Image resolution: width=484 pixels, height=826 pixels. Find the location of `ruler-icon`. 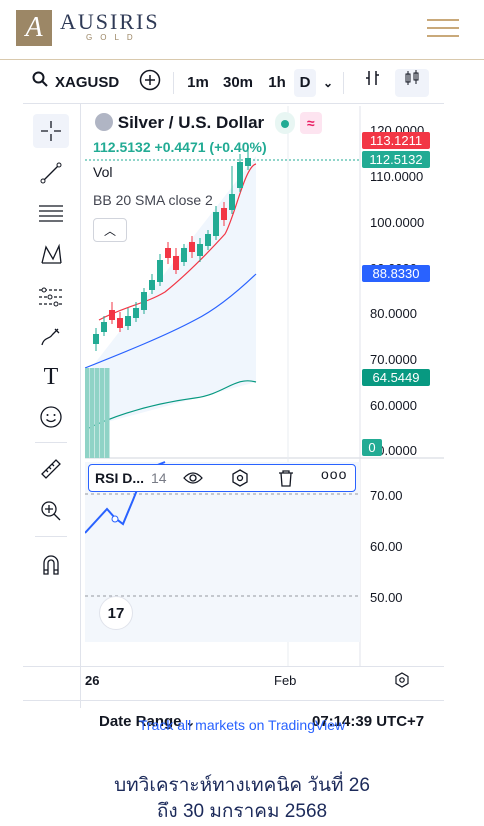

ruler-icon is located at coordinates (51, 469).